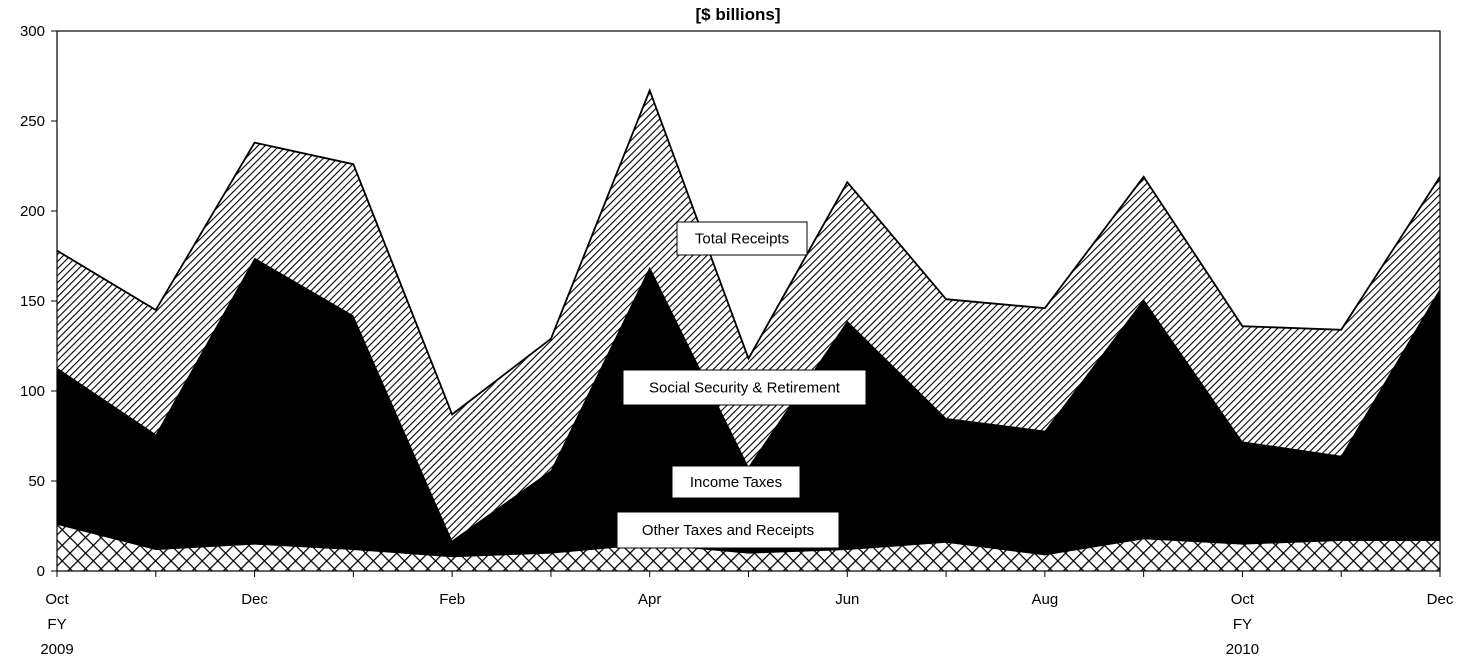 The height and width of the screenshot is (660, 1478). I want to click on series-label-other-taxes-and-receipts: Other Taxes and Receipts, so click(728, 530).